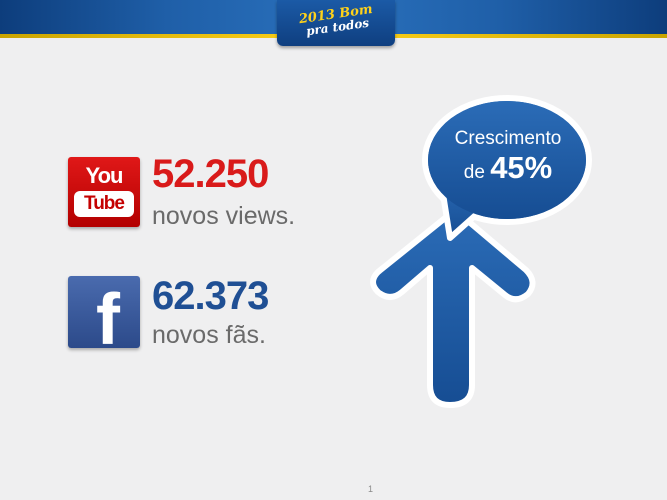 The width and height of the screenshot is (667, 500). Describe the element at coordinates (521, 167) in the screenshot. I see `growth-value: 45%` at that location.